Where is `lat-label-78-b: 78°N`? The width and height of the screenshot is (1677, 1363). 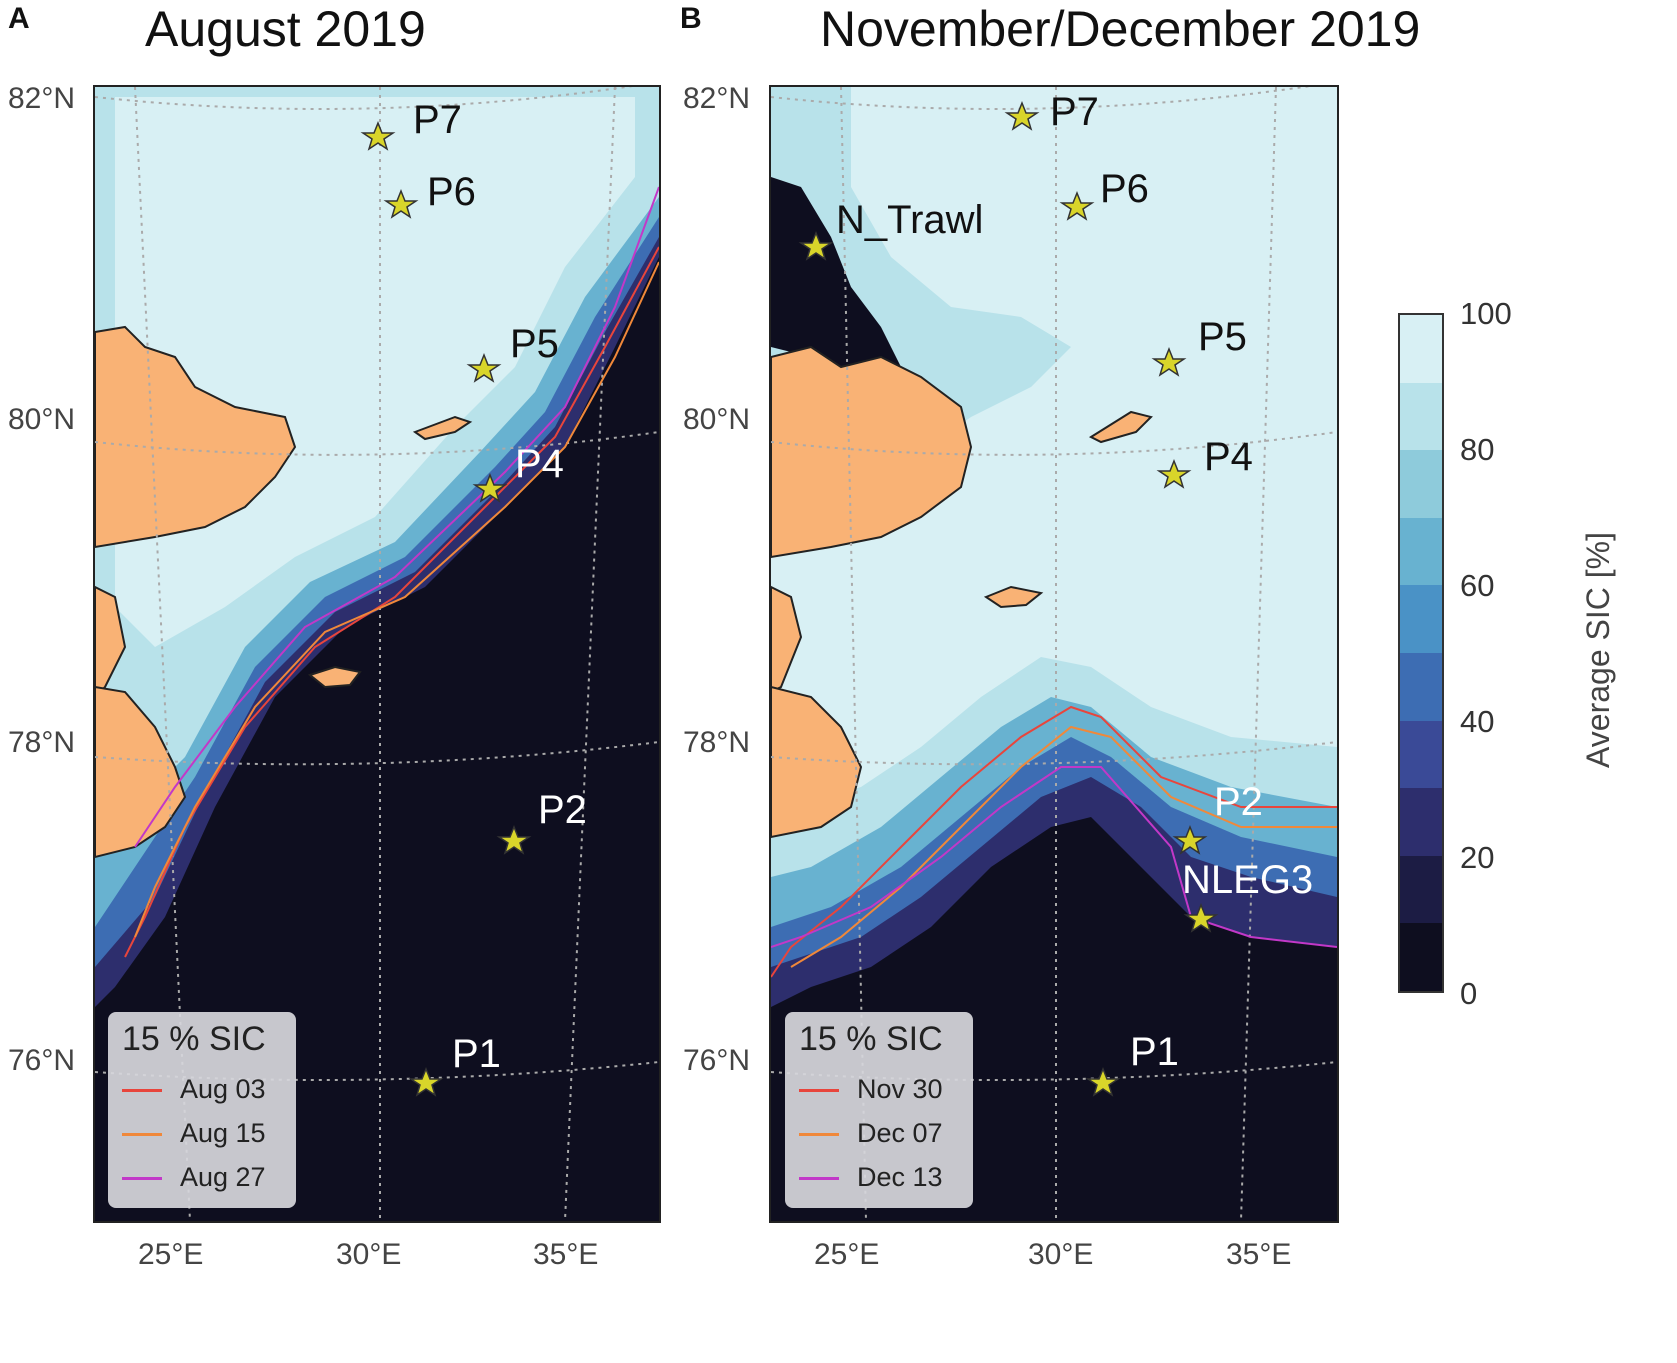 lat-label-78-b: 78°N is located at coordinates (717, 742).